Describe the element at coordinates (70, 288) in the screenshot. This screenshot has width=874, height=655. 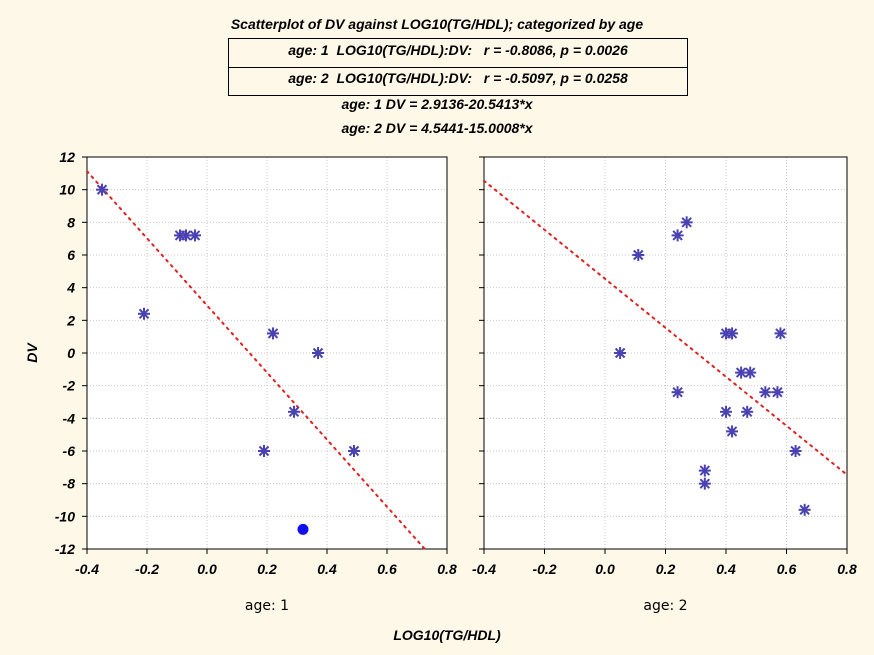
I see `y-tick-label: 4` at that location.